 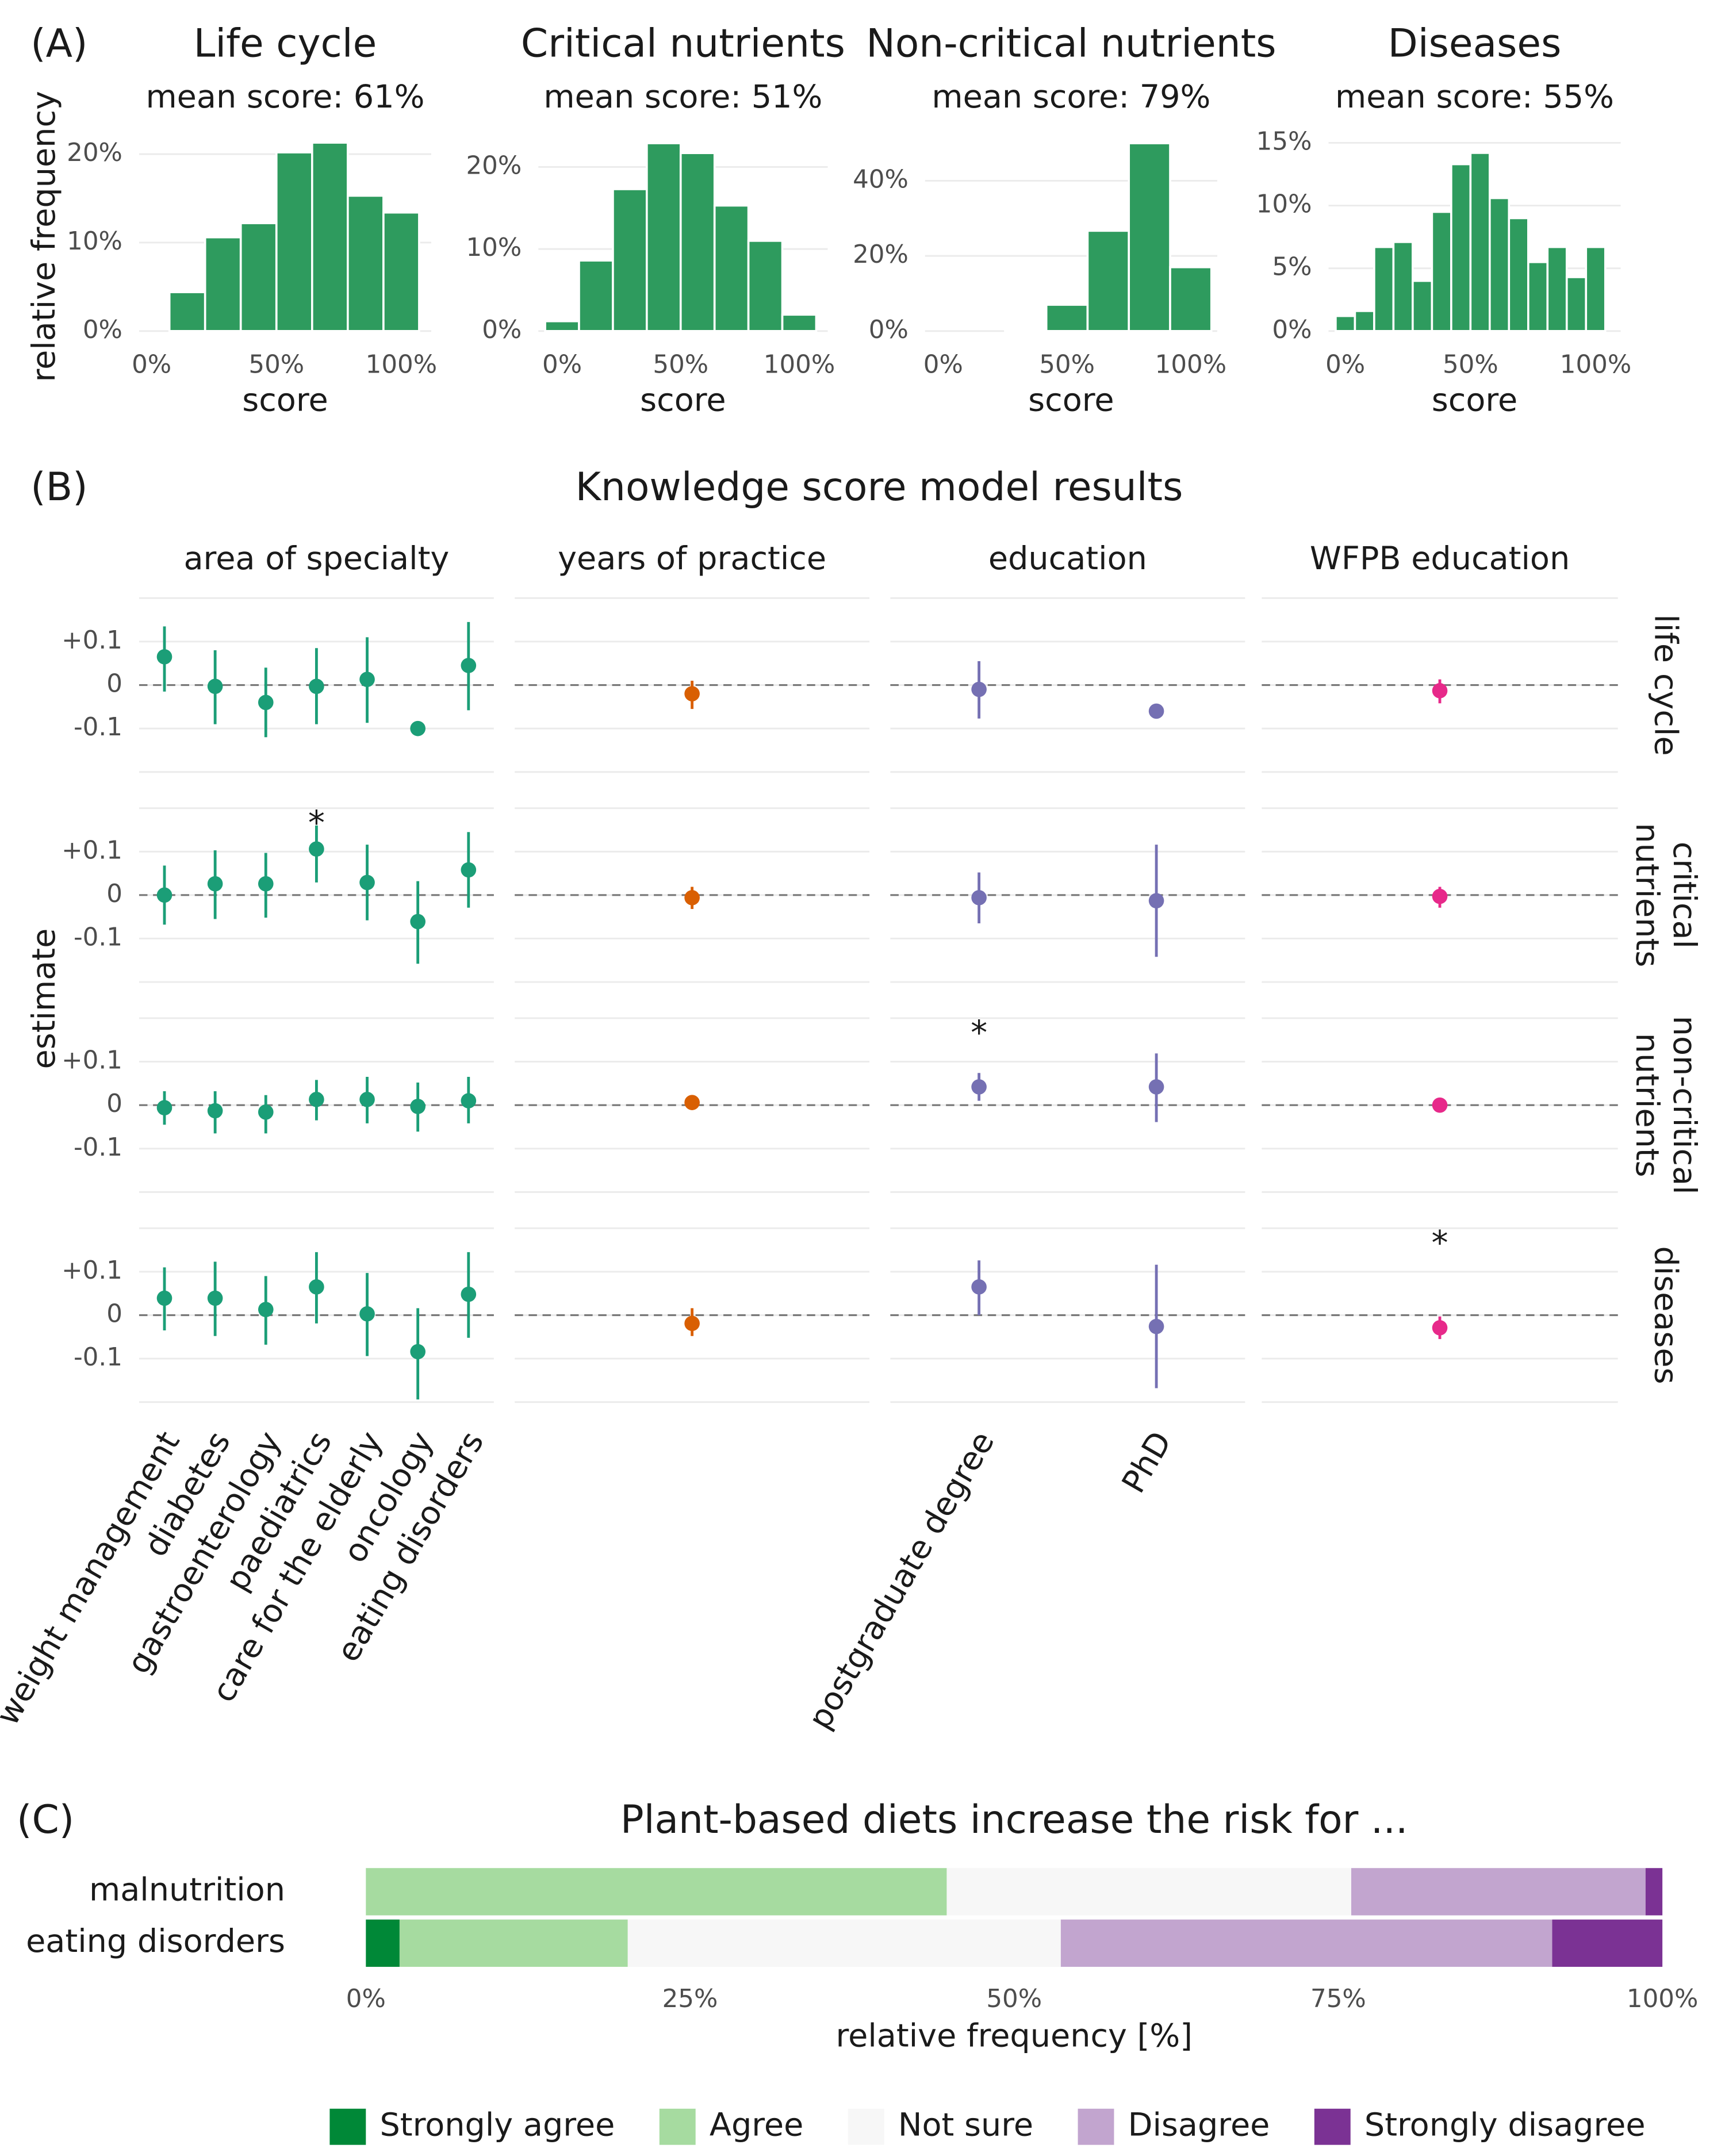 What do you see at coordinates (316, 822) in the screenshot?
I see `significance-marker: *` at bounding box center [316, 822].